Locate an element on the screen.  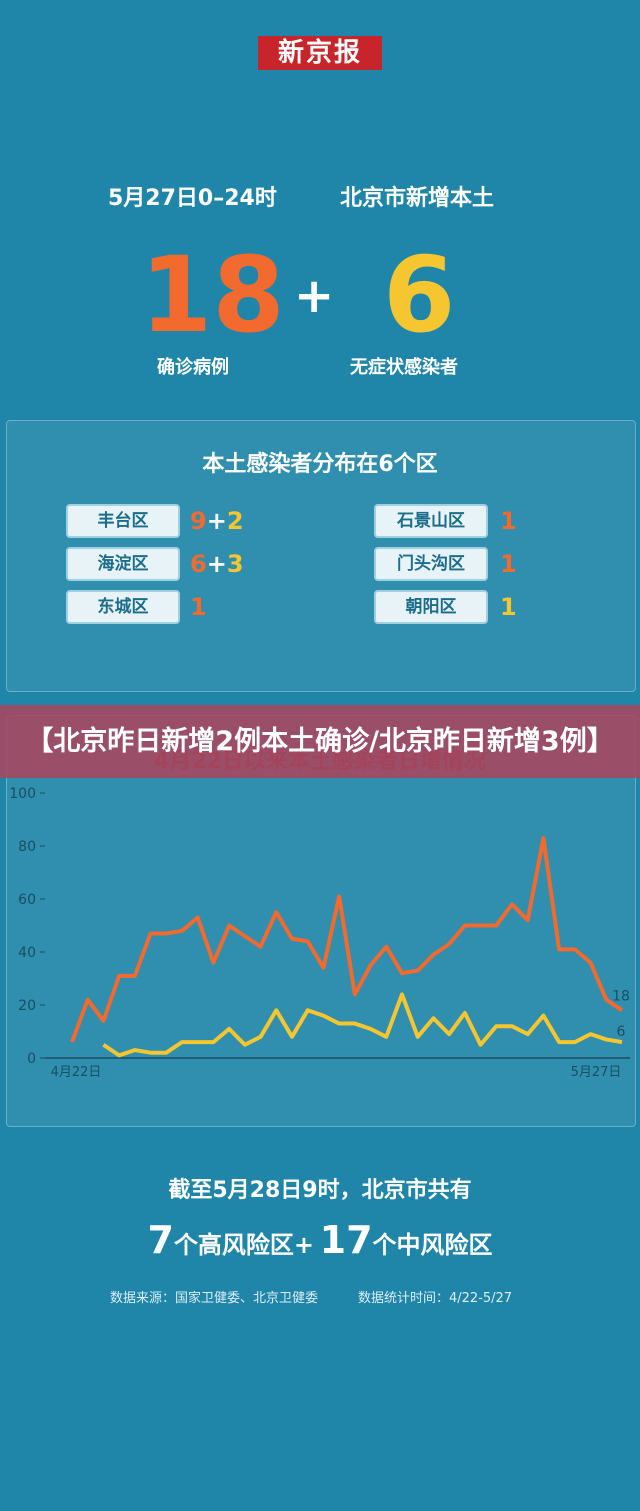
district-count: 9+2 is located at coordinates (217, 521).